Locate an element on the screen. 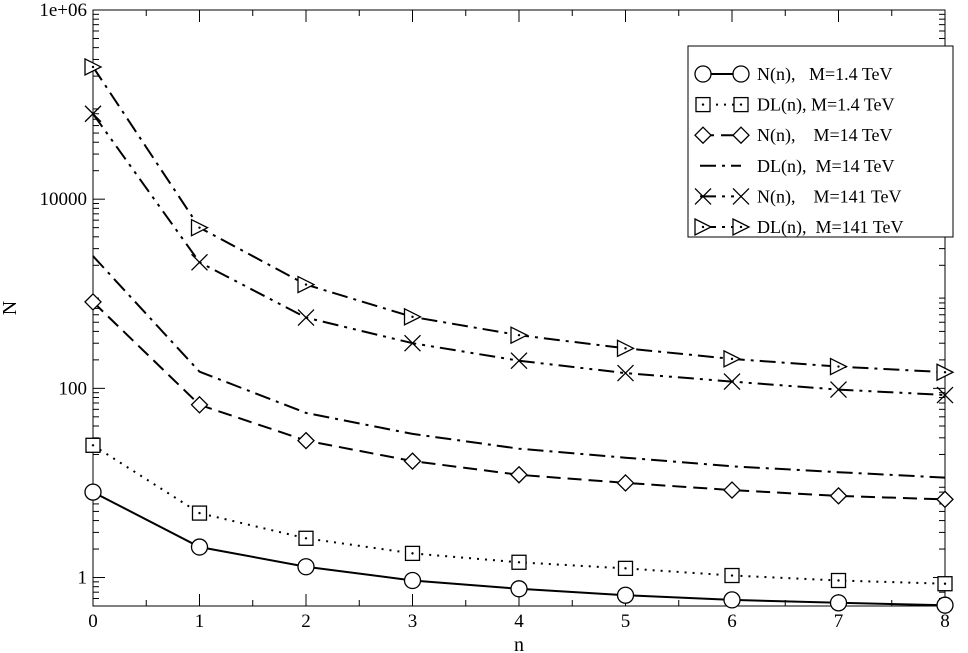  legend-box is located at coordinates (820, 141).